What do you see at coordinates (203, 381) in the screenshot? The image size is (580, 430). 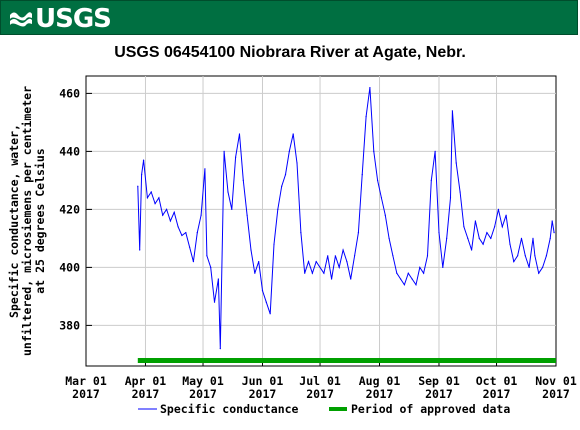 I see `x-tick-label: May 01` at bounding box center [203, 381].